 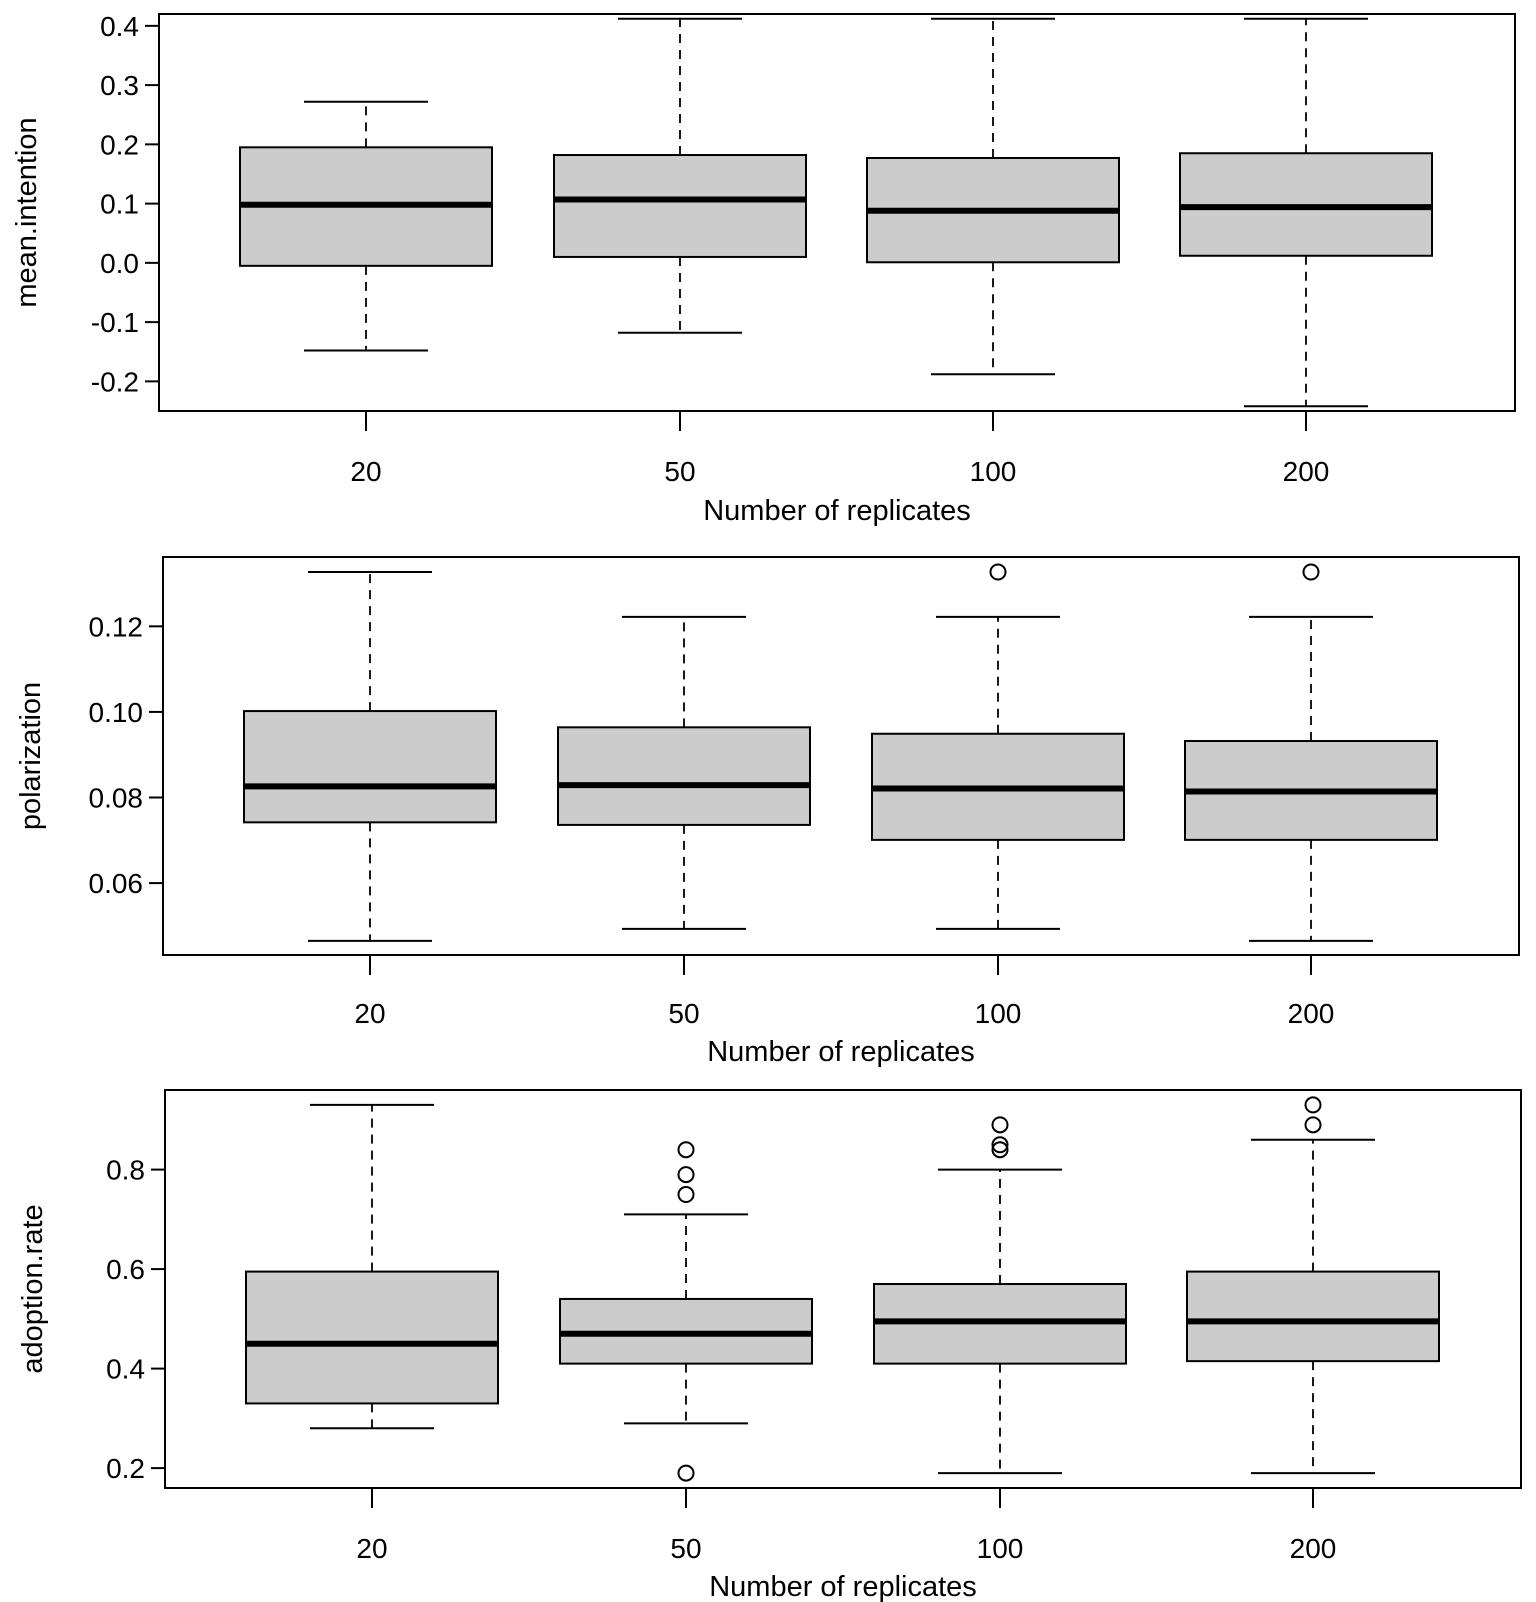 I want to click on polarization-x-tick-label: 50, so click(x=683, y=1013).